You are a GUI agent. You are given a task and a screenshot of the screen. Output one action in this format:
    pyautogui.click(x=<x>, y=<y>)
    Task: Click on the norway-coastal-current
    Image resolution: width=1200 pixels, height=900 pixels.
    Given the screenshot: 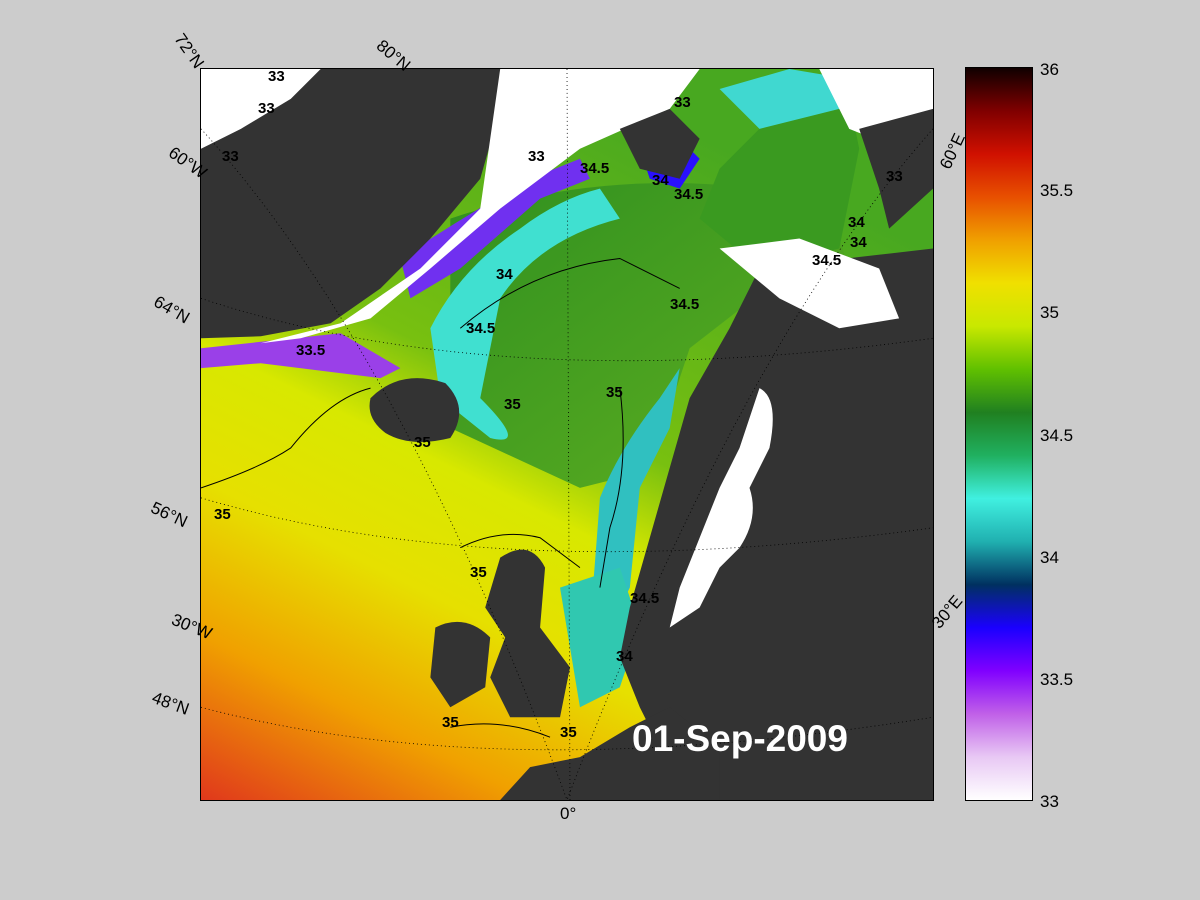 What is the action you would take?
    pyautogui.click(x=634, y=498)
    